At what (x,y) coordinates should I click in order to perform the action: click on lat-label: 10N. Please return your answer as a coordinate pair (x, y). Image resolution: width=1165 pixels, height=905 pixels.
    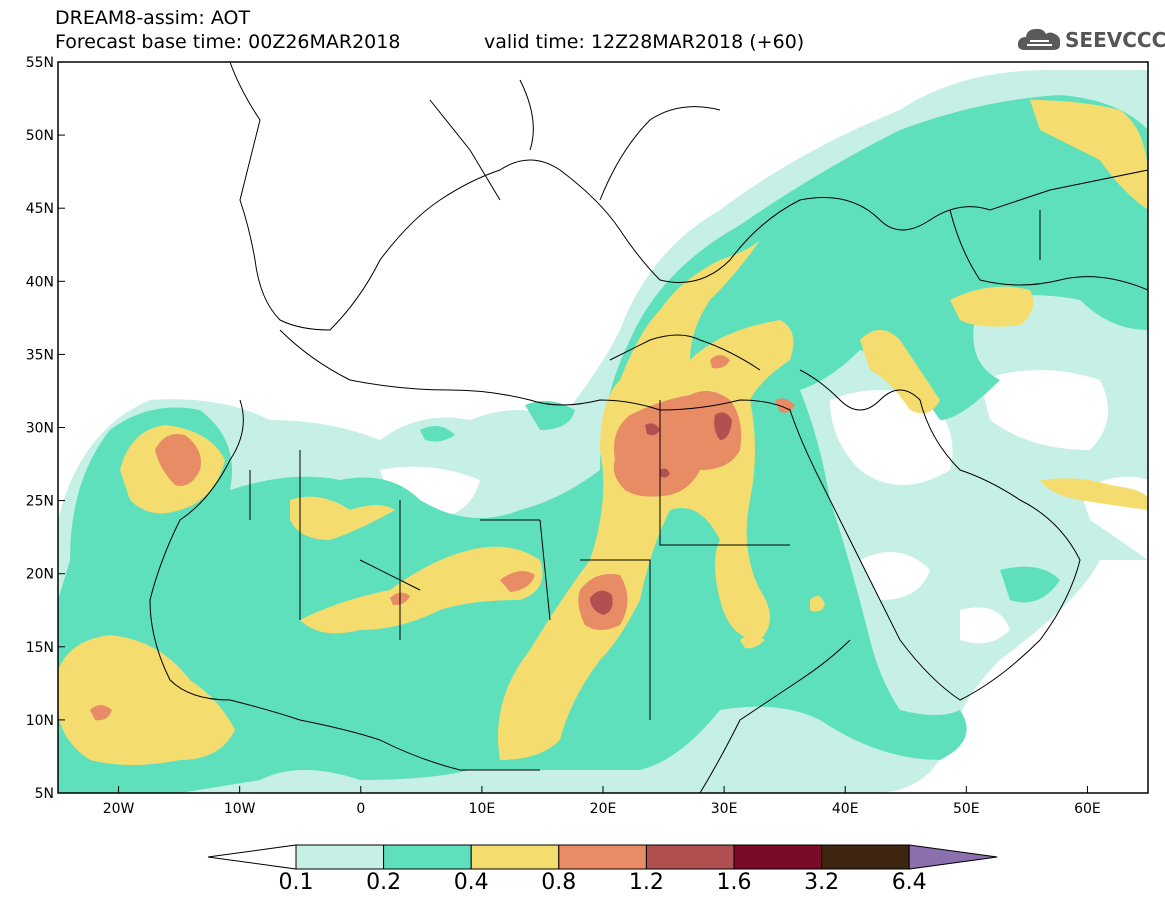
    Looking at the image, I should click on (40, 721).